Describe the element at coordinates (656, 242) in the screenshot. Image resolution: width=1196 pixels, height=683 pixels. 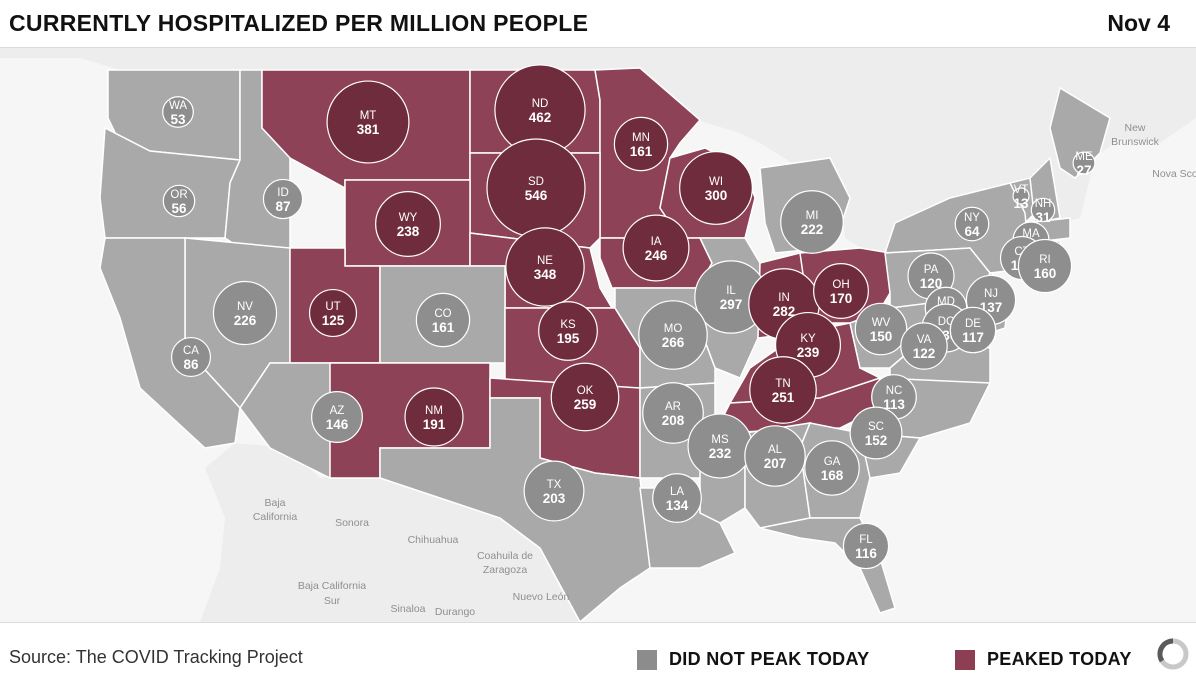
I see `state-abbr-label: IA` at that location.